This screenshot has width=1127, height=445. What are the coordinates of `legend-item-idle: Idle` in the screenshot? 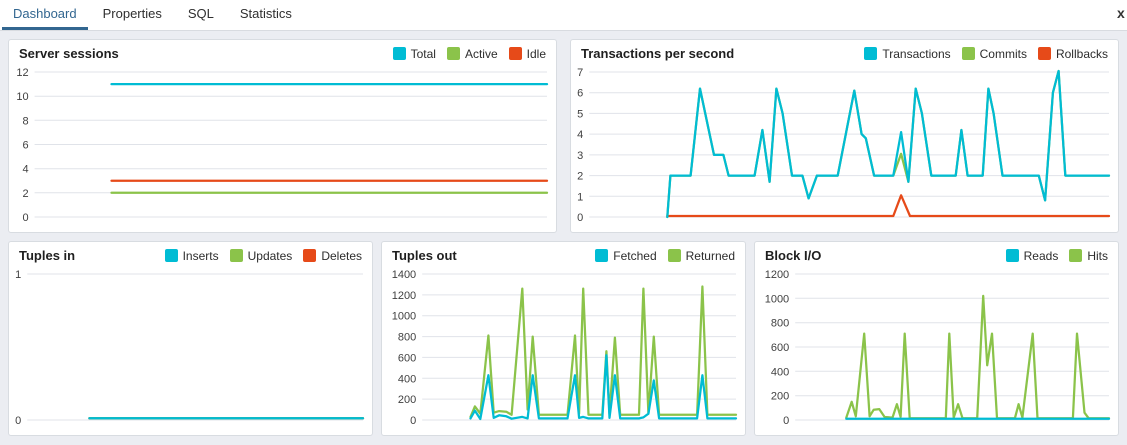 It's located at (527, 53).